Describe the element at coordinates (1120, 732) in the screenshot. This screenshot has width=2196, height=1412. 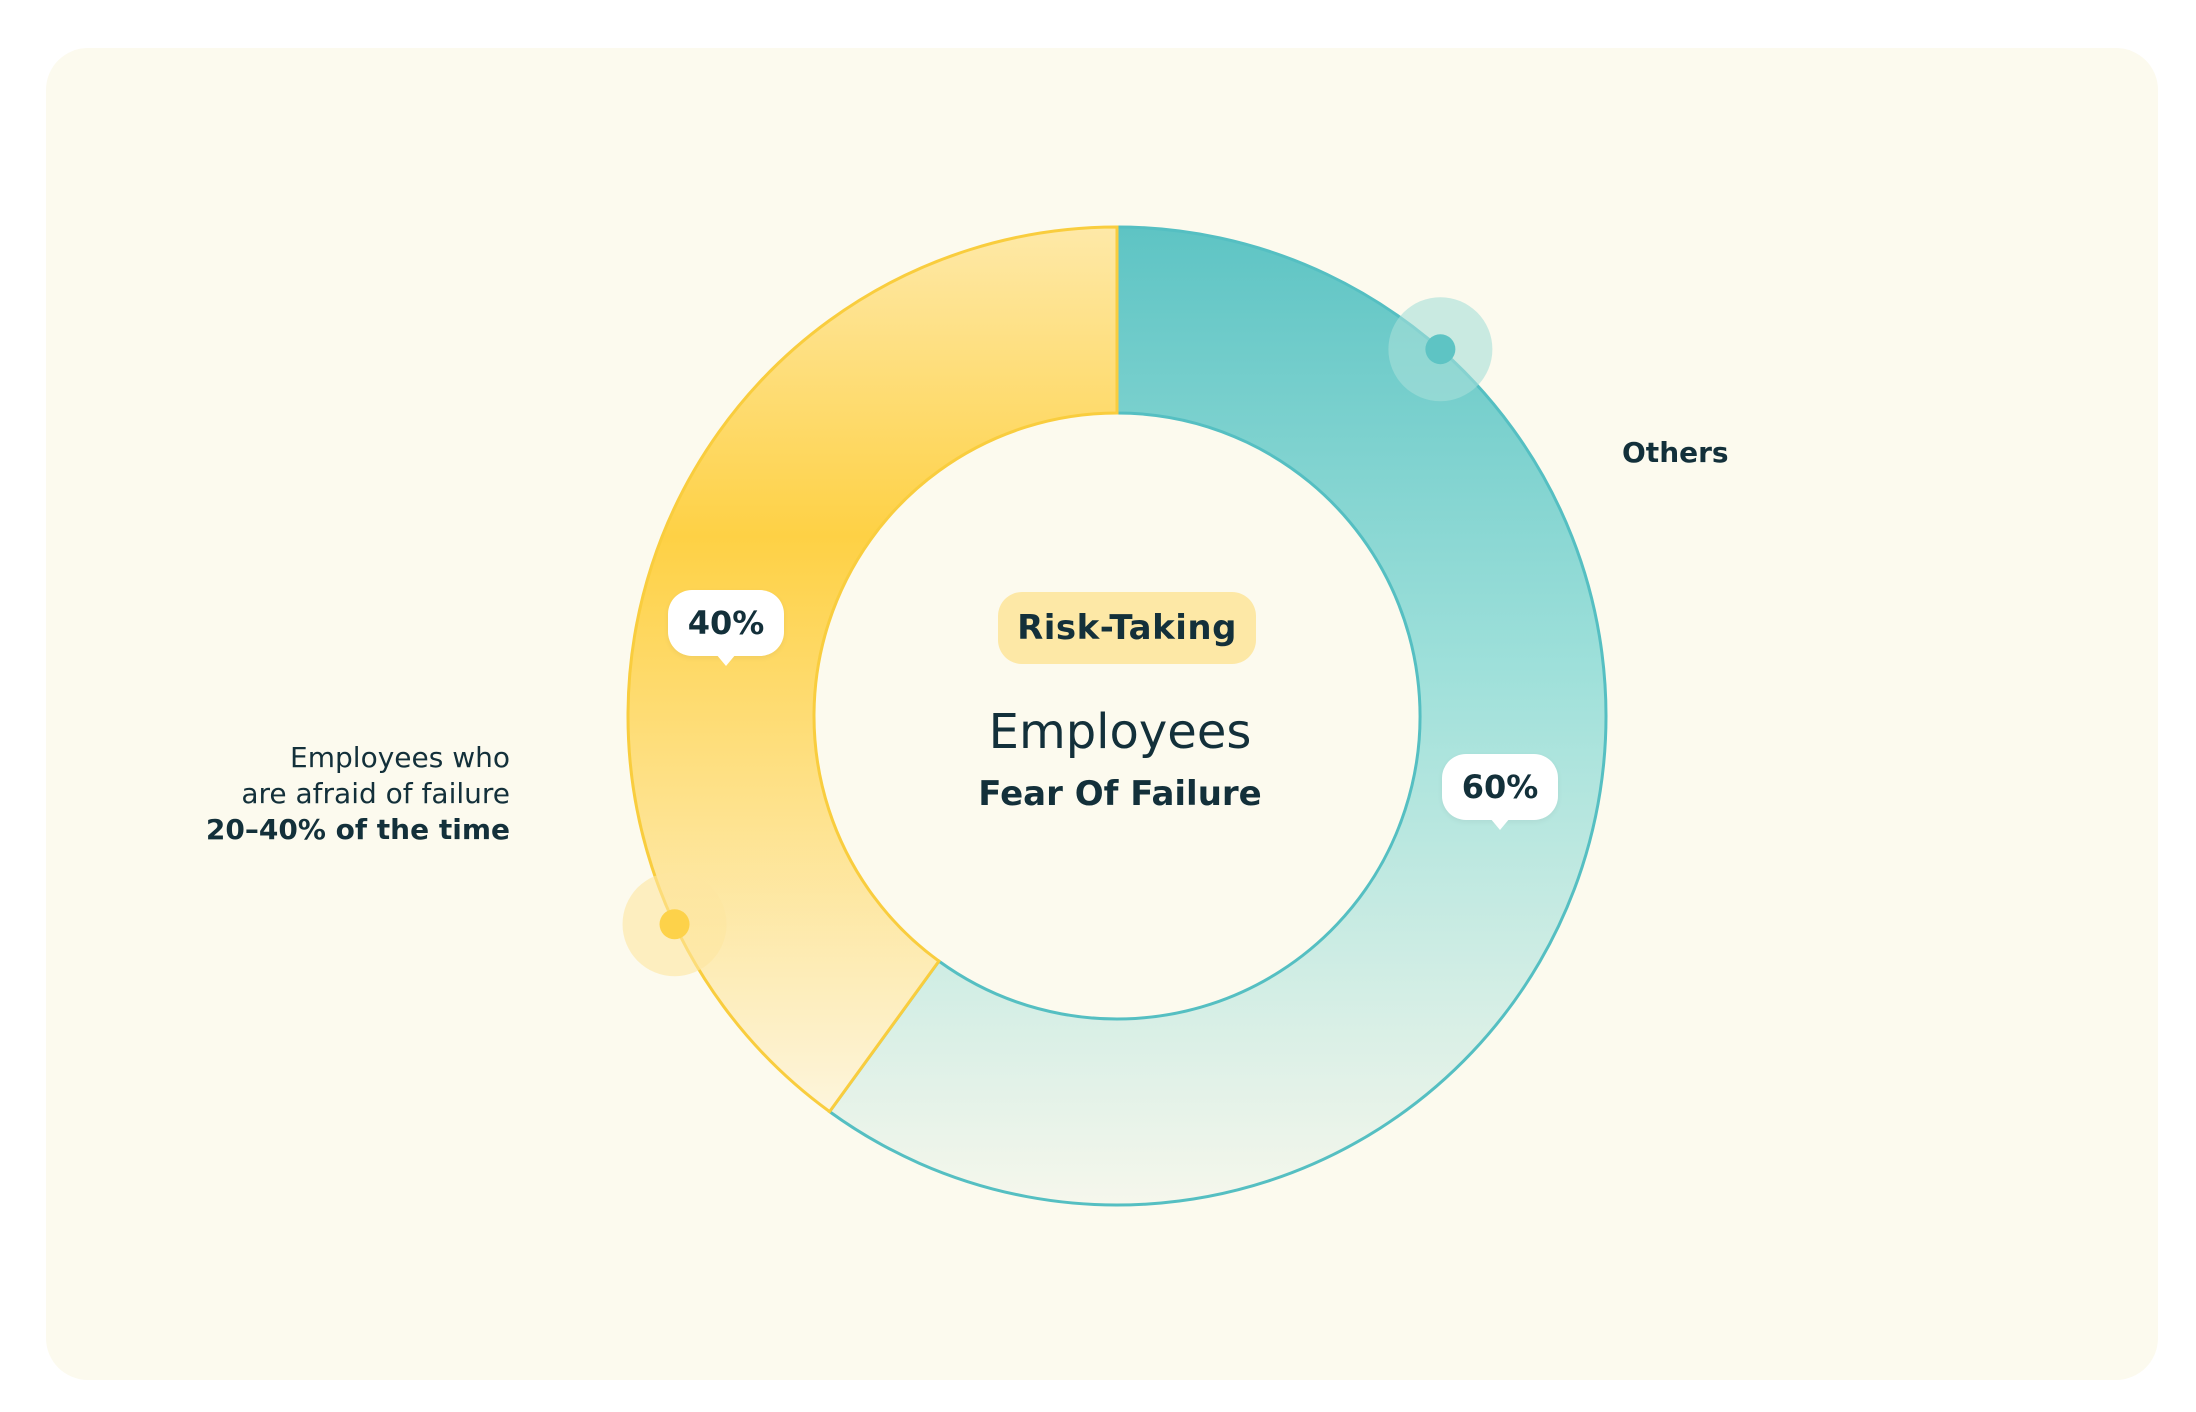
I see `chart-title: Employees` at that location.